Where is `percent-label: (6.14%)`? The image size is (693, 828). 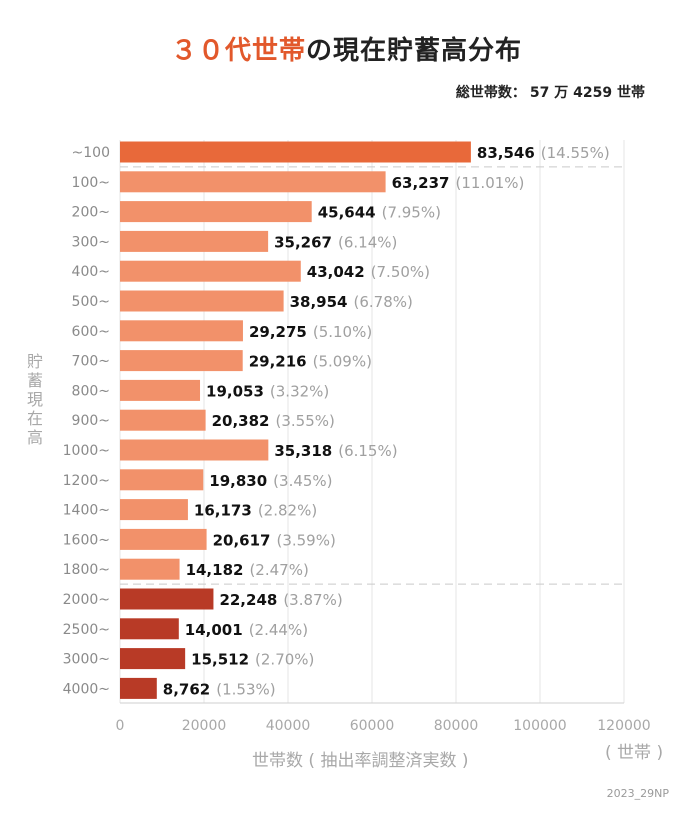 percent-label: (6.14%) is located at coordinates (367, 242).